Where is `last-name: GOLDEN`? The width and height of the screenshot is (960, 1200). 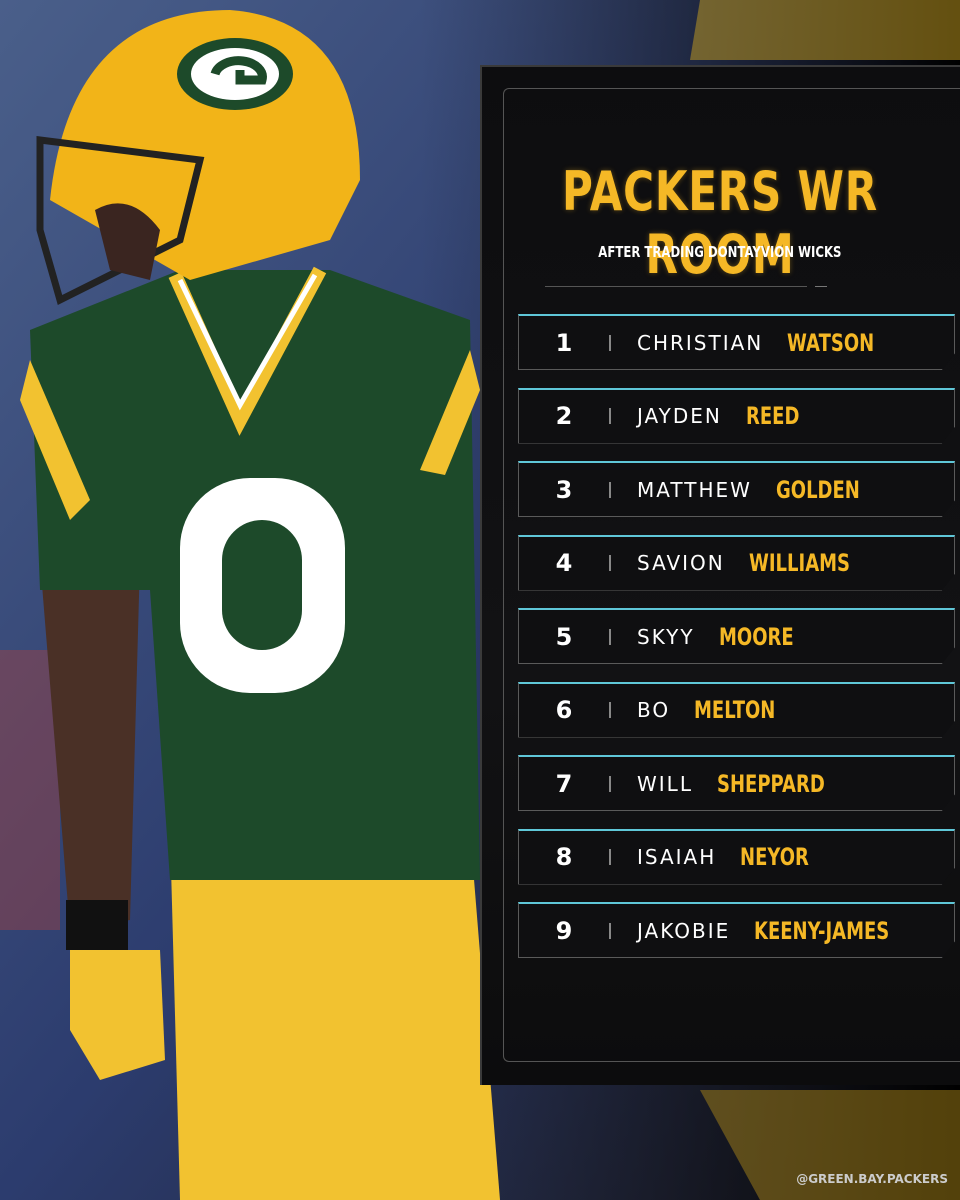 last-name: GOLDEN is located at coordinates (817, 489).